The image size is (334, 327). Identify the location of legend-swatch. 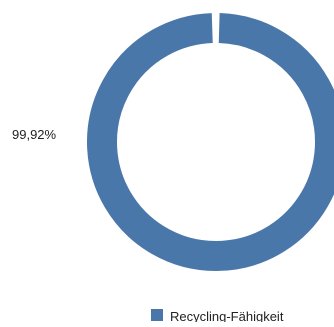
(157, 315).